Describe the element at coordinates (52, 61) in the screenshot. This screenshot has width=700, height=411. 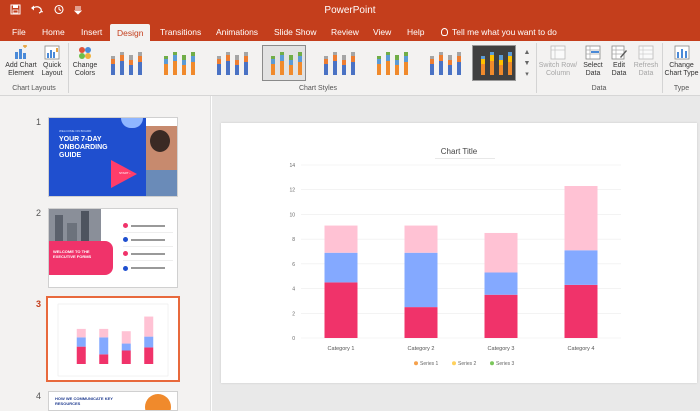
I see `quick-layout-button: Quick Layout` at that location.